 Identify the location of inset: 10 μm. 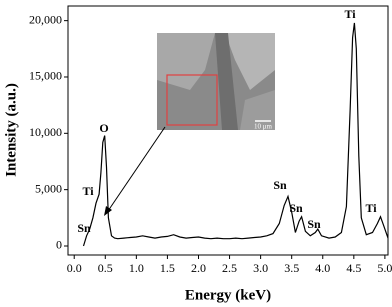
(216, 82).